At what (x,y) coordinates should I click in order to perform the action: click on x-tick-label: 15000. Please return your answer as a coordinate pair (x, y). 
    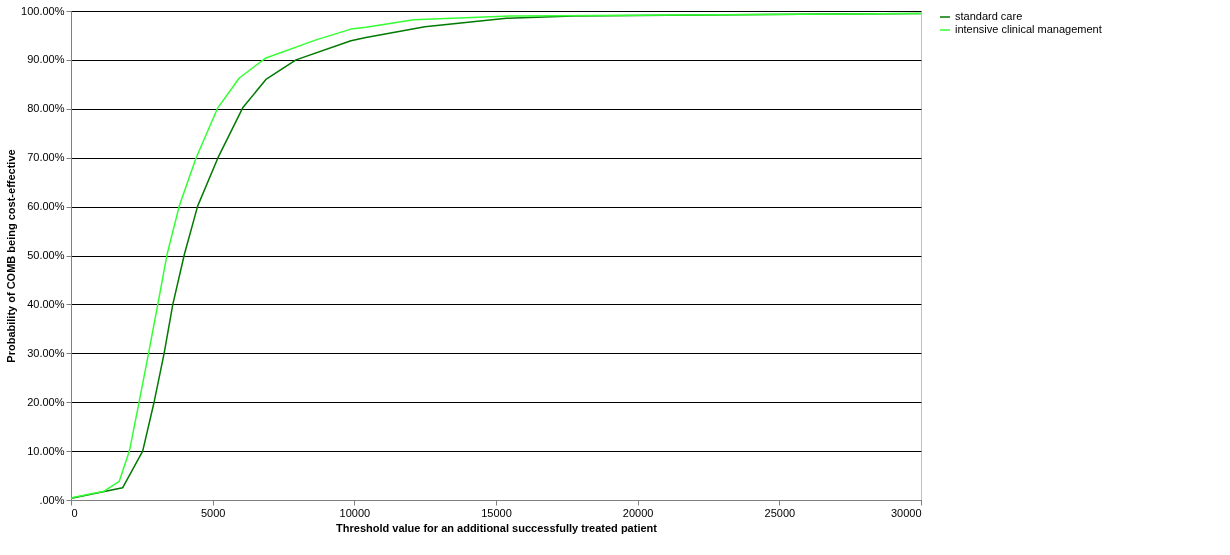
    Looking at the image, I should click on (496, 512).